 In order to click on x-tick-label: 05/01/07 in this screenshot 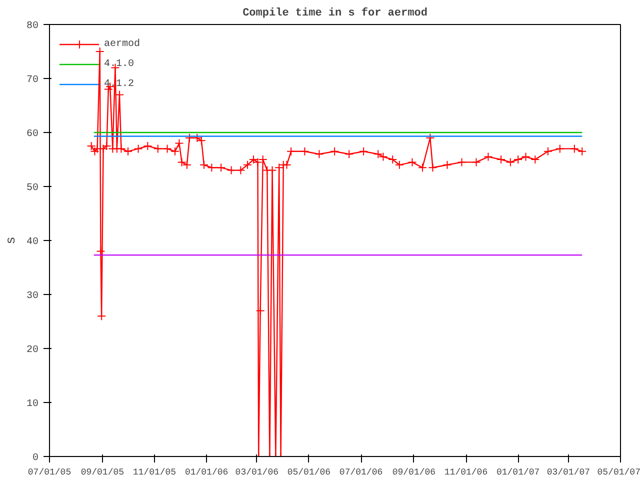, I will do `click(618, 473)`.